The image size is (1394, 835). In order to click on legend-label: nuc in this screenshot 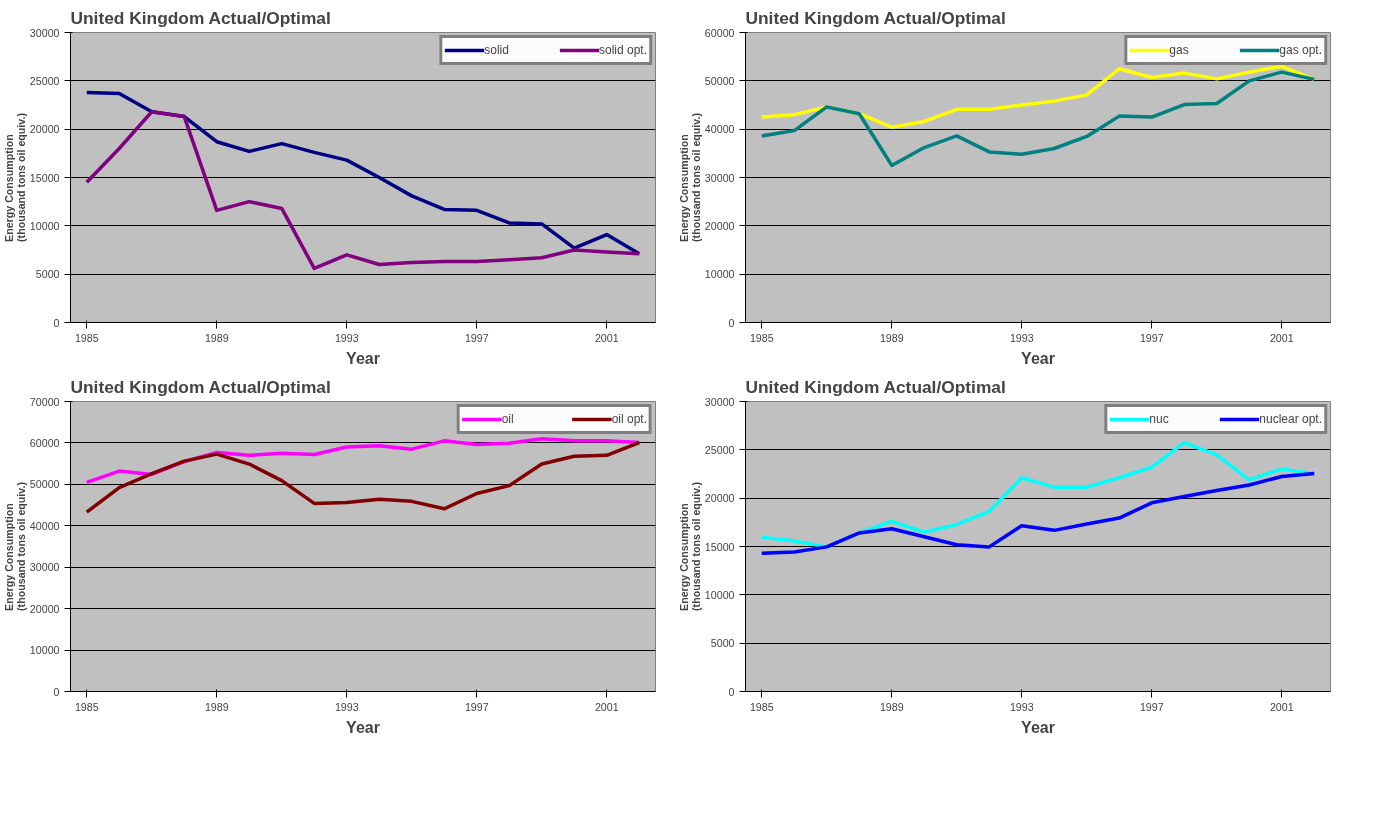, I will do `click(1159, 419)`.